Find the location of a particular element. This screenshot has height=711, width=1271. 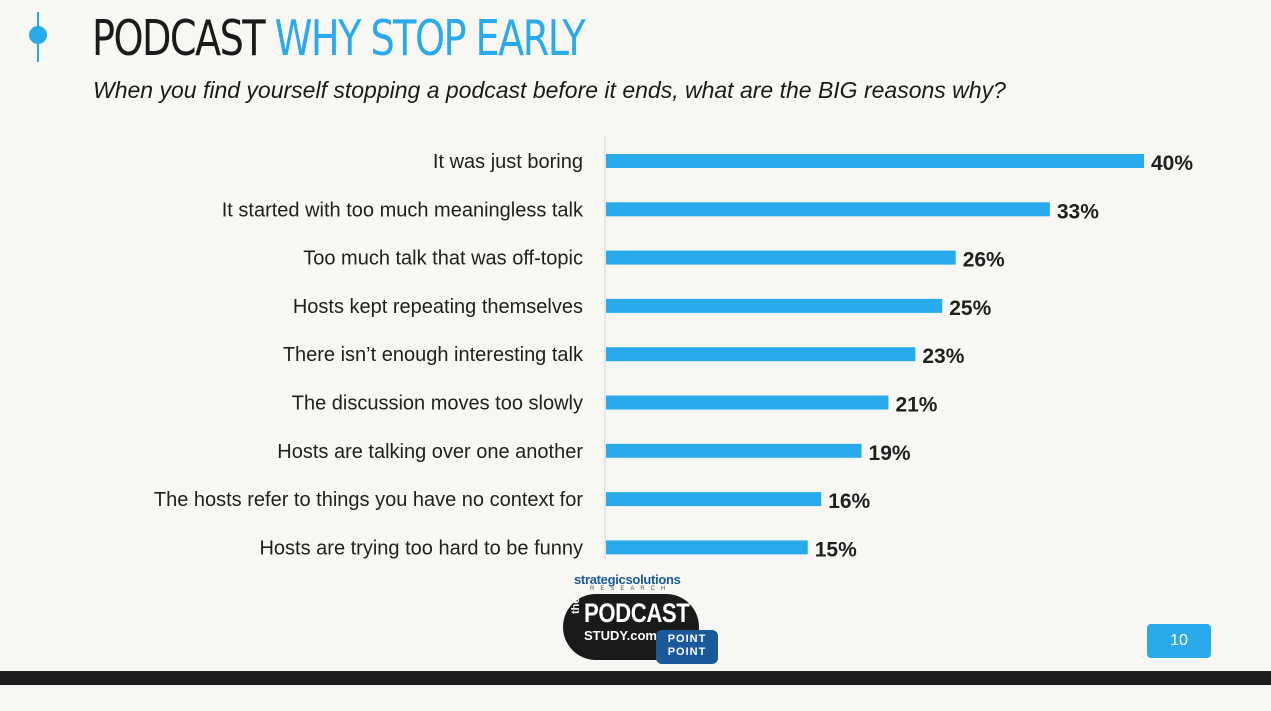

value-label: 21% is located at coordinates (916, 405).